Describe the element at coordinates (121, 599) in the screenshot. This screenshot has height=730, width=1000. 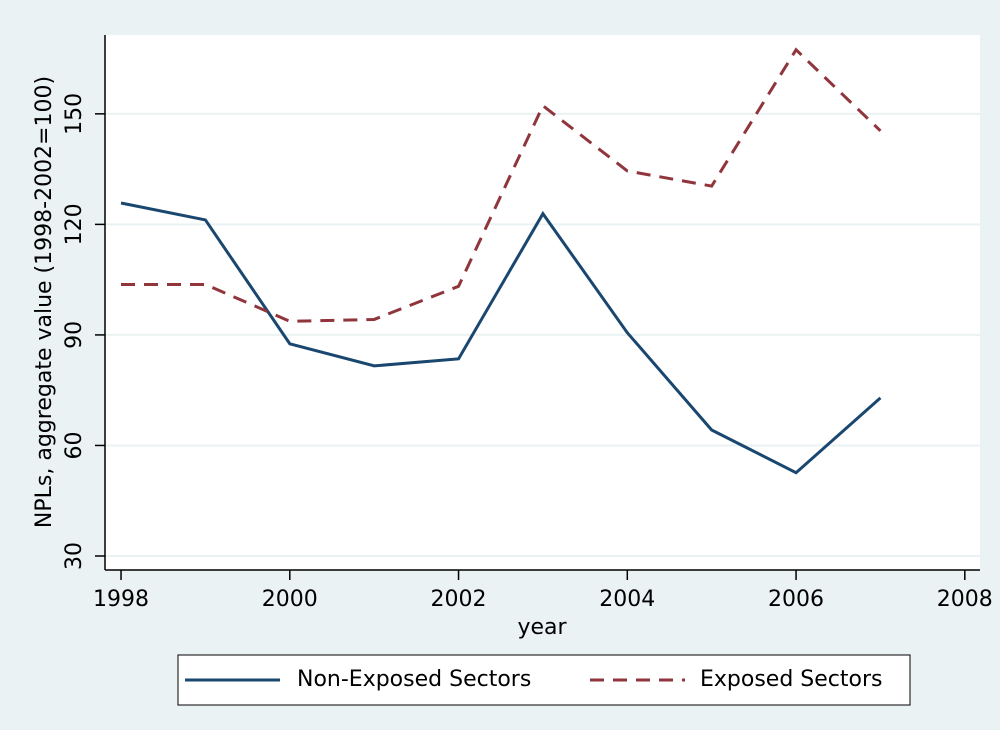
I see `x-tick-label: 1998` at that location.